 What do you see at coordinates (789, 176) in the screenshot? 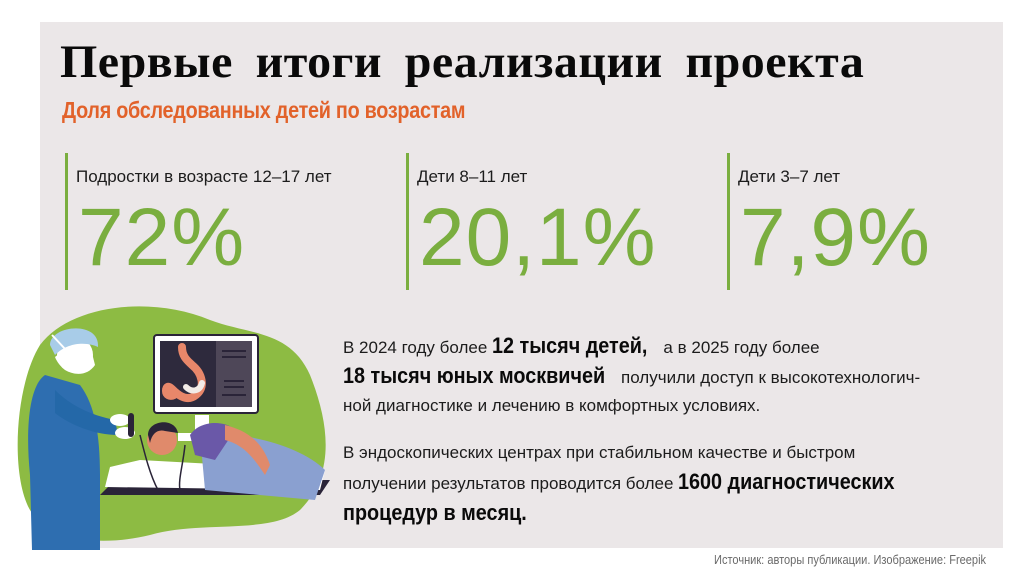
I see `stat-label: Дети 3–7 лет` at bounding box center [789, 176].